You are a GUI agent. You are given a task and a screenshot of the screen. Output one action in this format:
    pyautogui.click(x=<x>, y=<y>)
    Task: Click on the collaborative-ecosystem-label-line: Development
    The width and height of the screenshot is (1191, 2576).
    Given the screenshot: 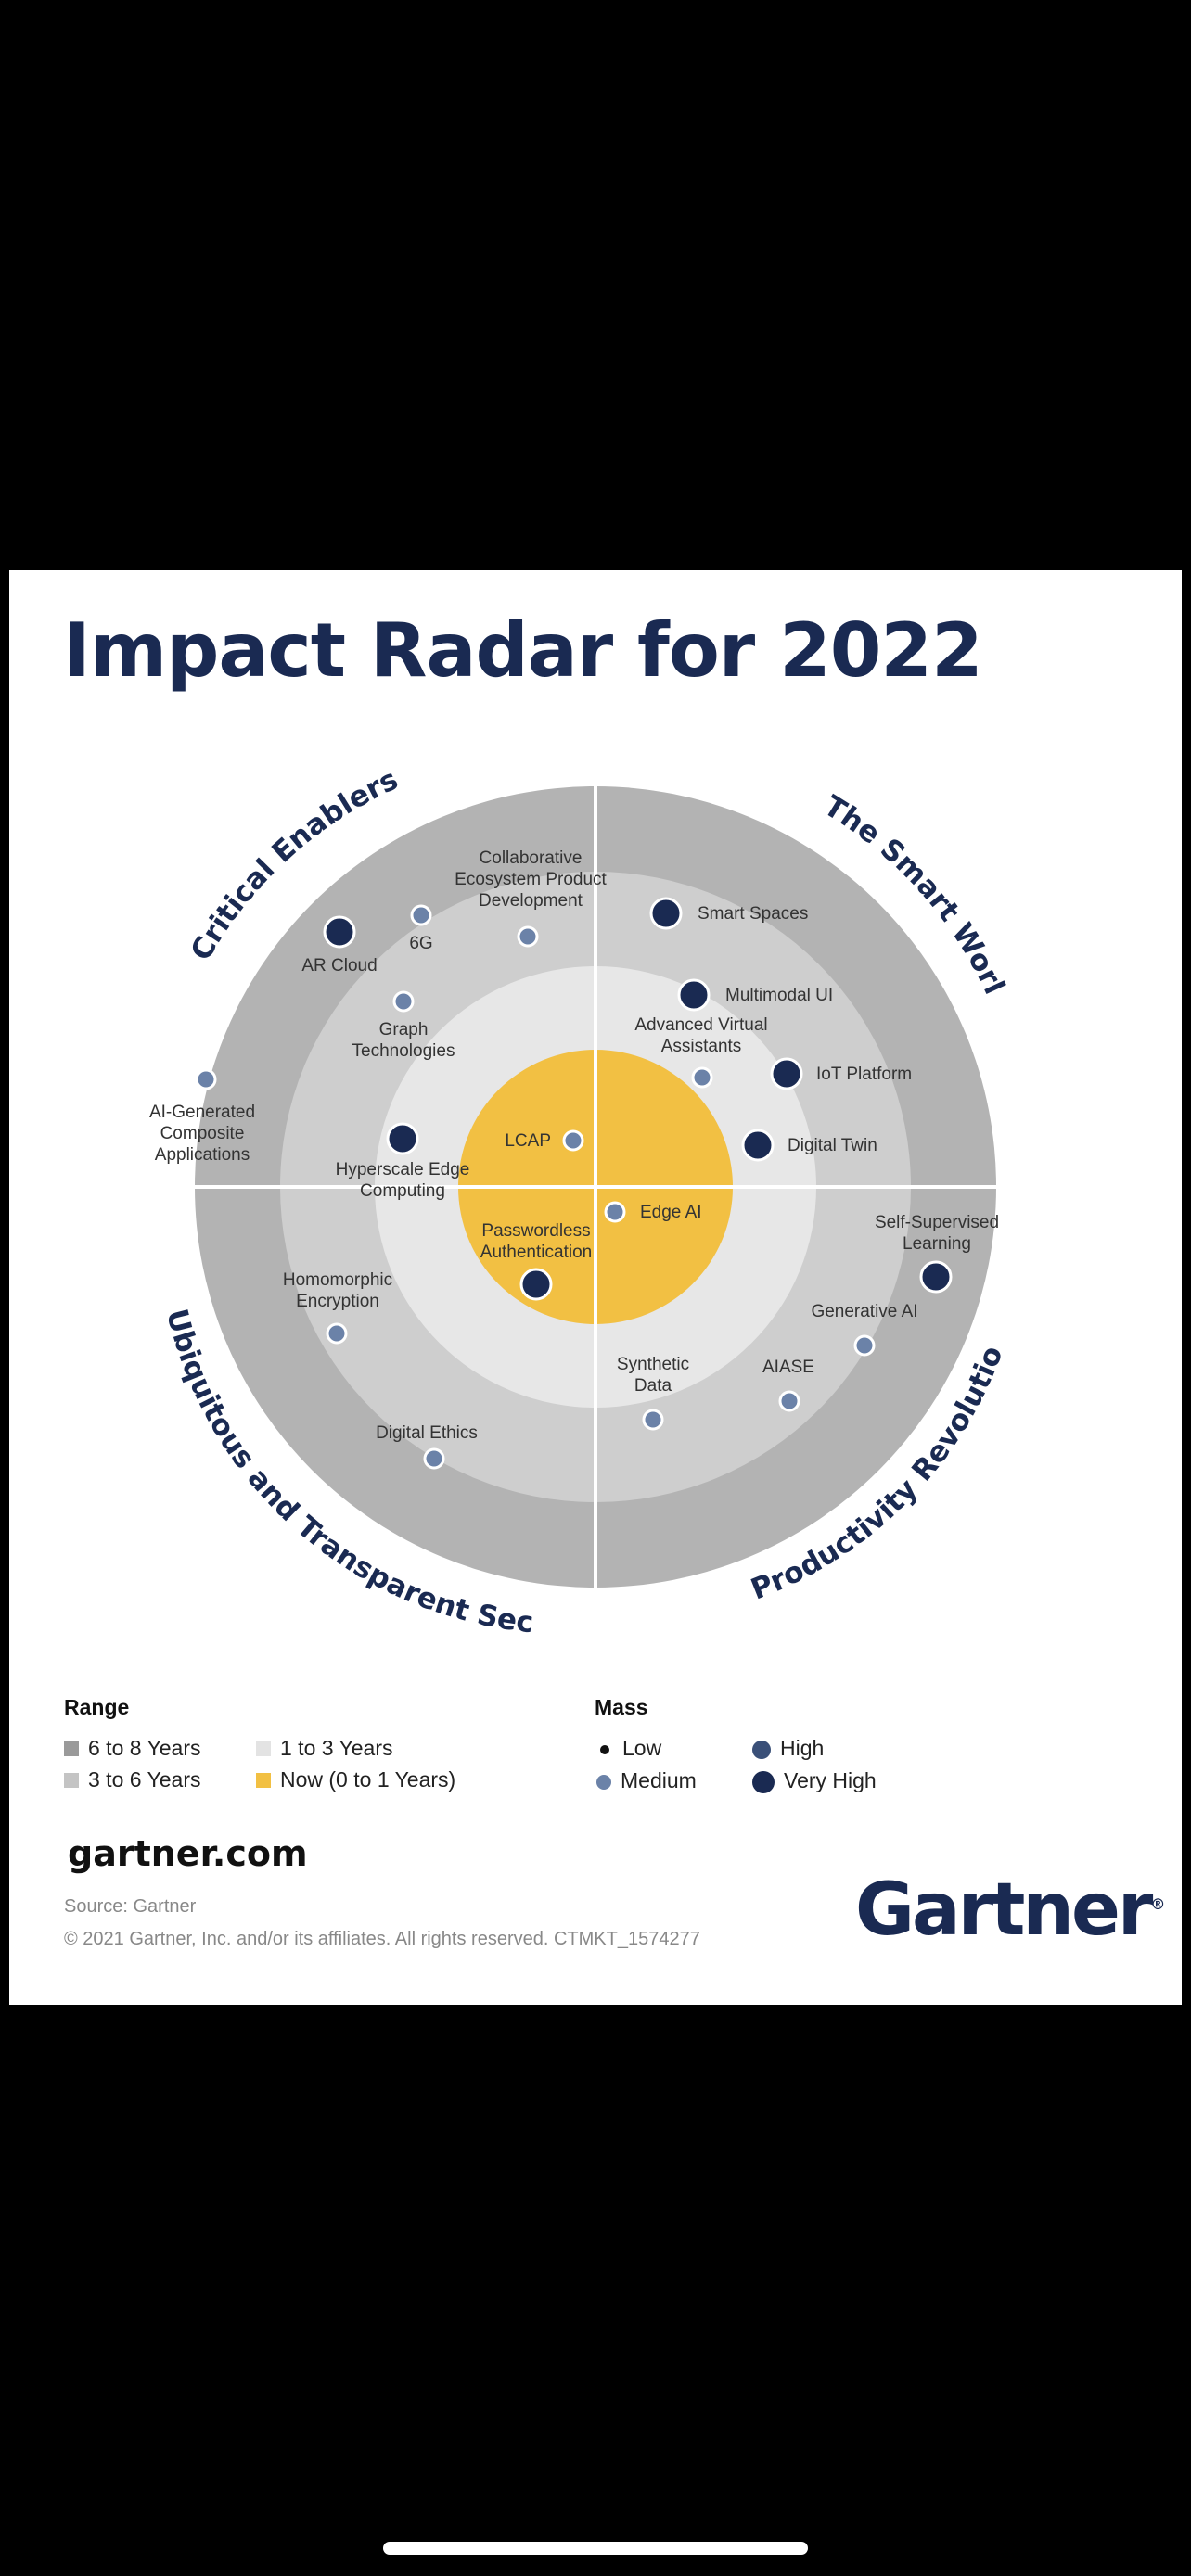 What is the action you would take?
    pyautogui.click(x=531, y=901)
    